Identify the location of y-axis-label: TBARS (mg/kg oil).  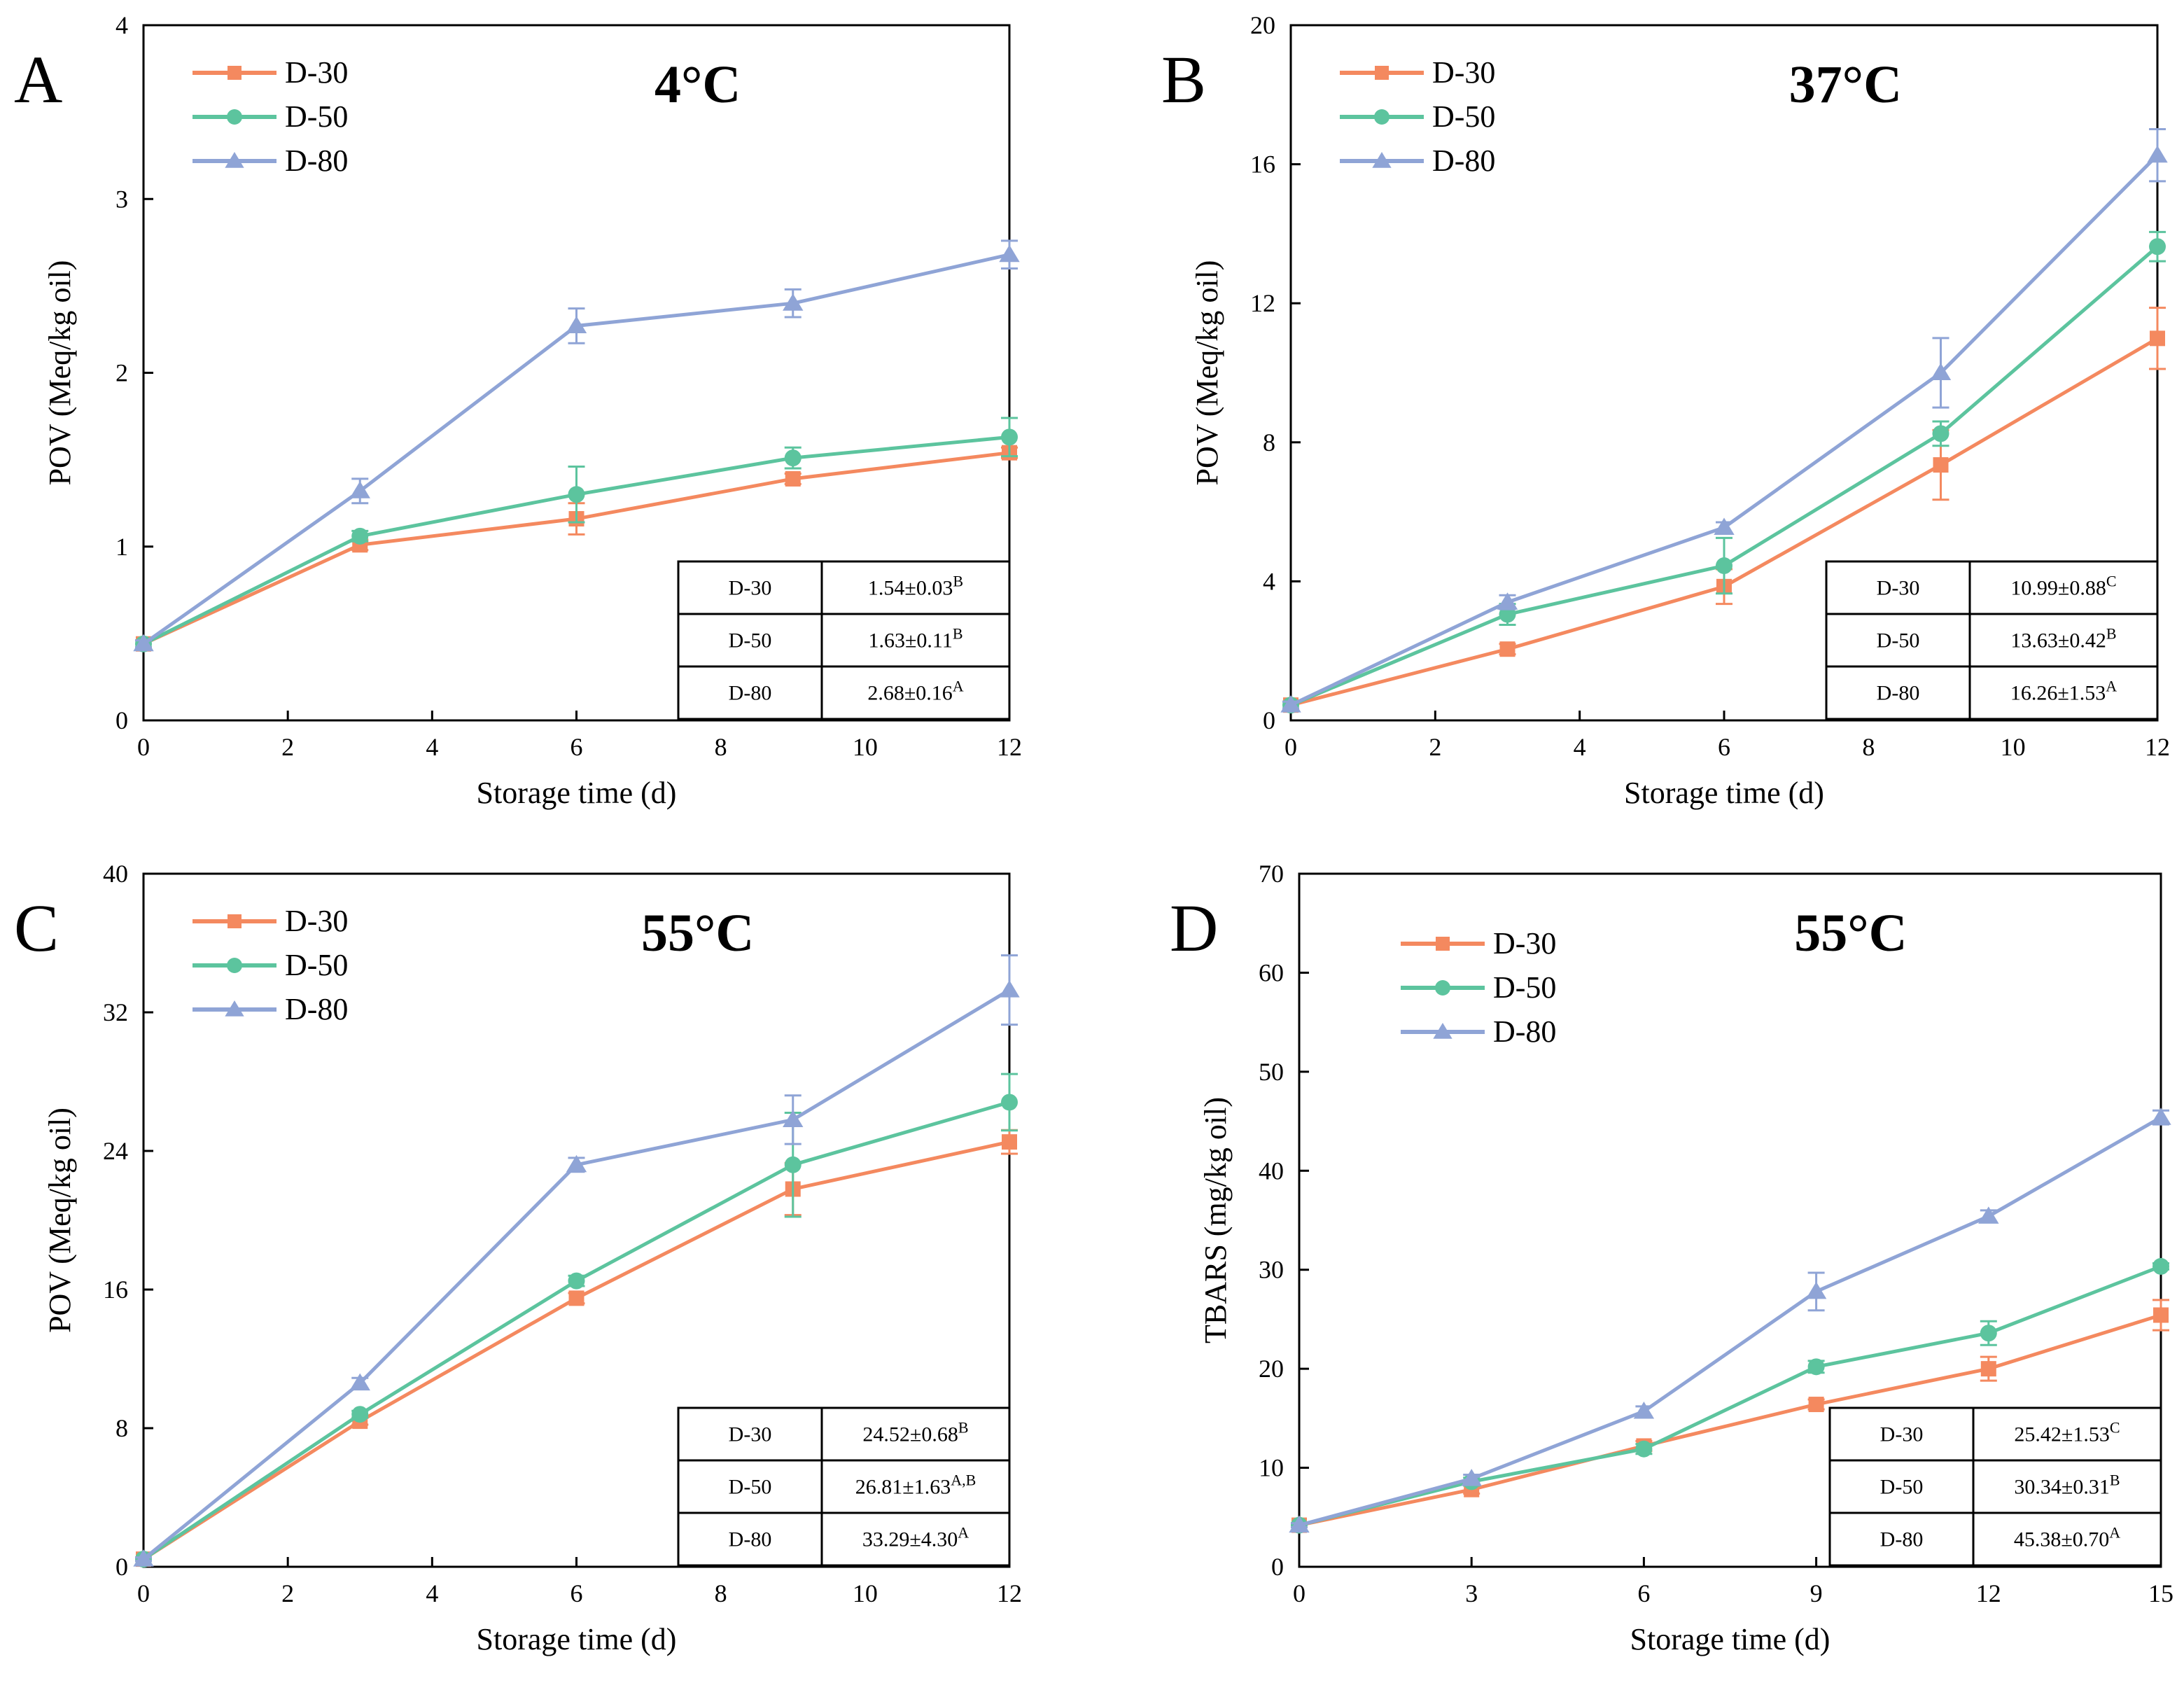
(1215, 1220).